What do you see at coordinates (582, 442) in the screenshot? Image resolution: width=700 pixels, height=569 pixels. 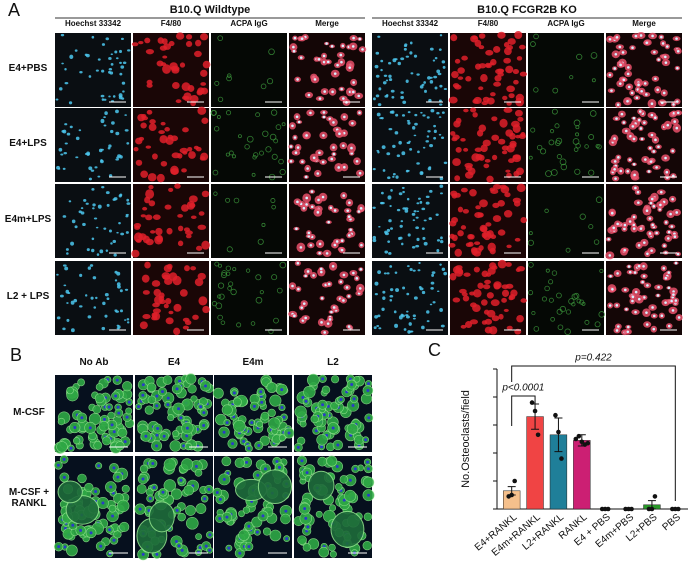 I see `data-point` at bounding box center [582, 442].